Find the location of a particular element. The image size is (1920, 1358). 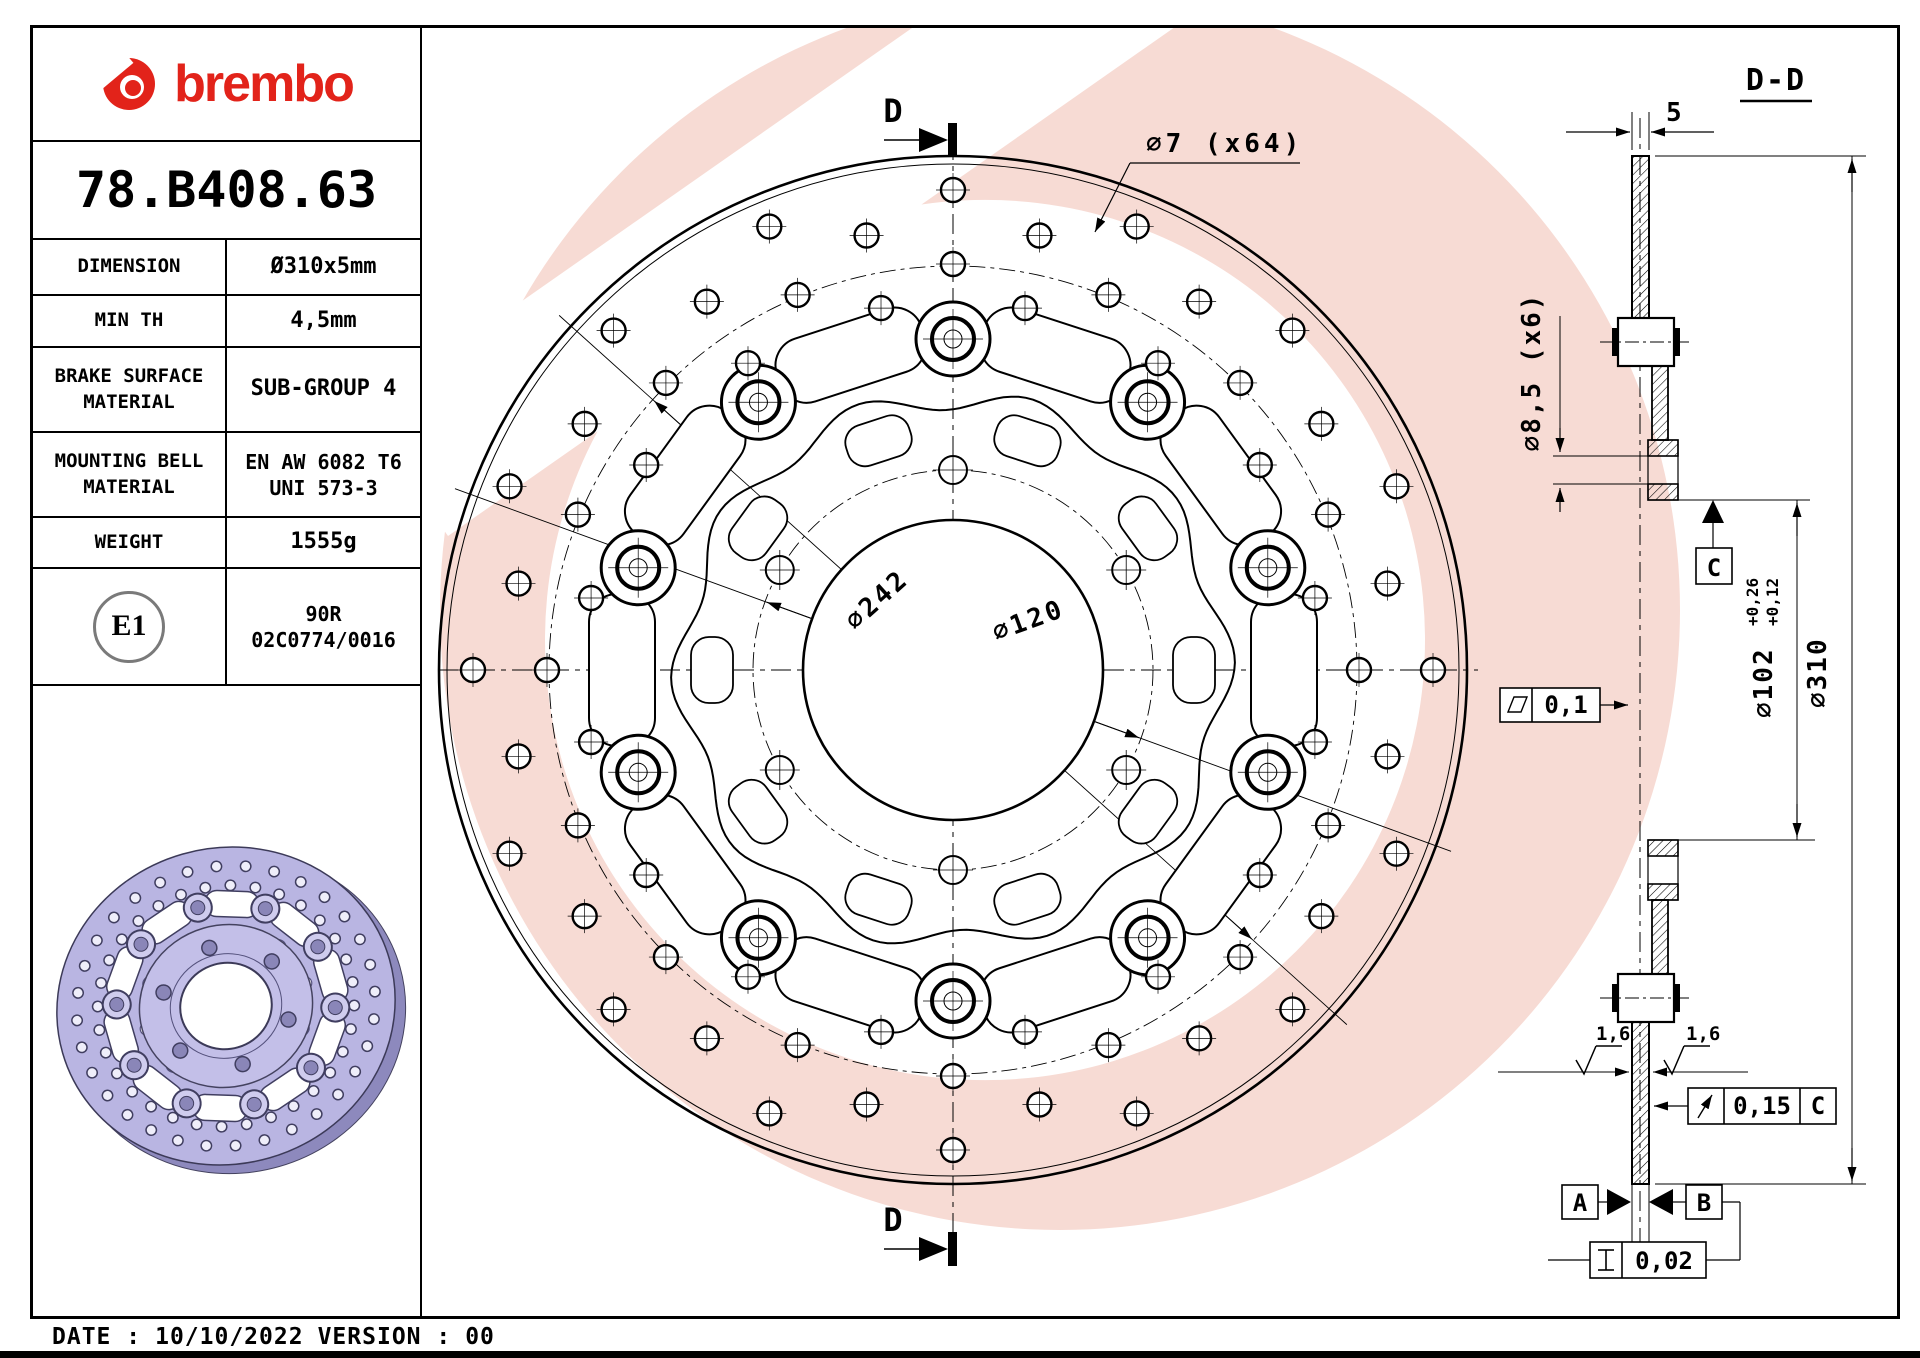

brembo-logo-icon is located at coordinates (128, 81).